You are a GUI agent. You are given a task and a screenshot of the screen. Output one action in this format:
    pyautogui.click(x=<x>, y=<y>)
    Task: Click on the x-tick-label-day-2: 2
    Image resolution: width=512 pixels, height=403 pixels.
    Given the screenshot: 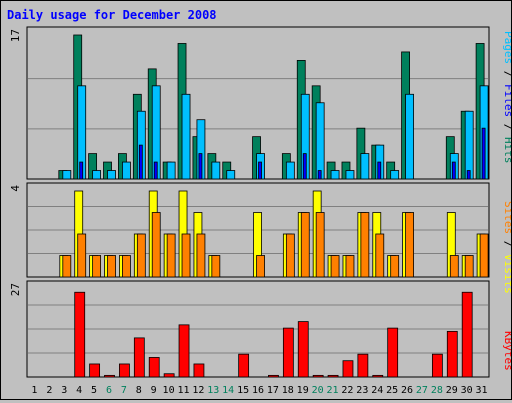 What is the action you would take?
    pyautogui.click(x=49, y=390)
    